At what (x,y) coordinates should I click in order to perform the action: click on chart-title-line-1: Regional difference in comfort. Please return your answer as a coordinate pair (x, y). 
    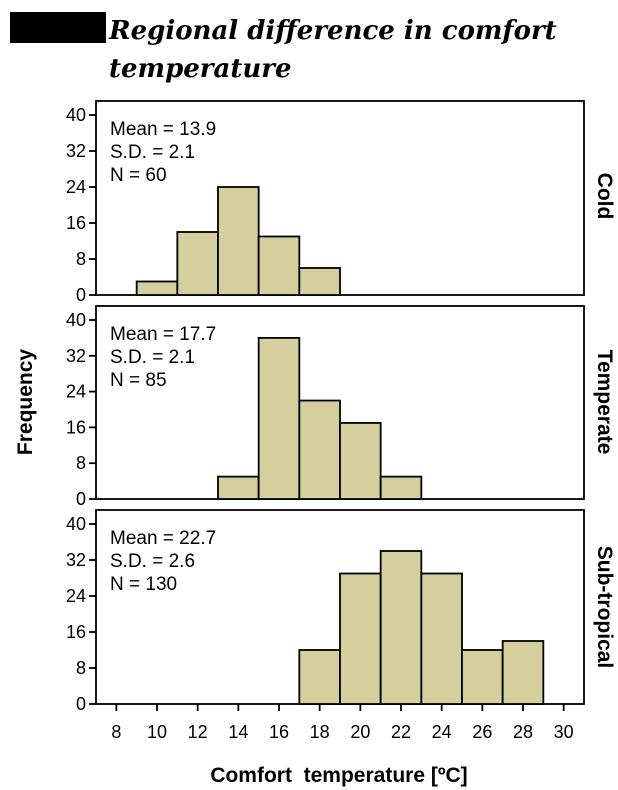
    Looking at the image, I should click on (332, 31).